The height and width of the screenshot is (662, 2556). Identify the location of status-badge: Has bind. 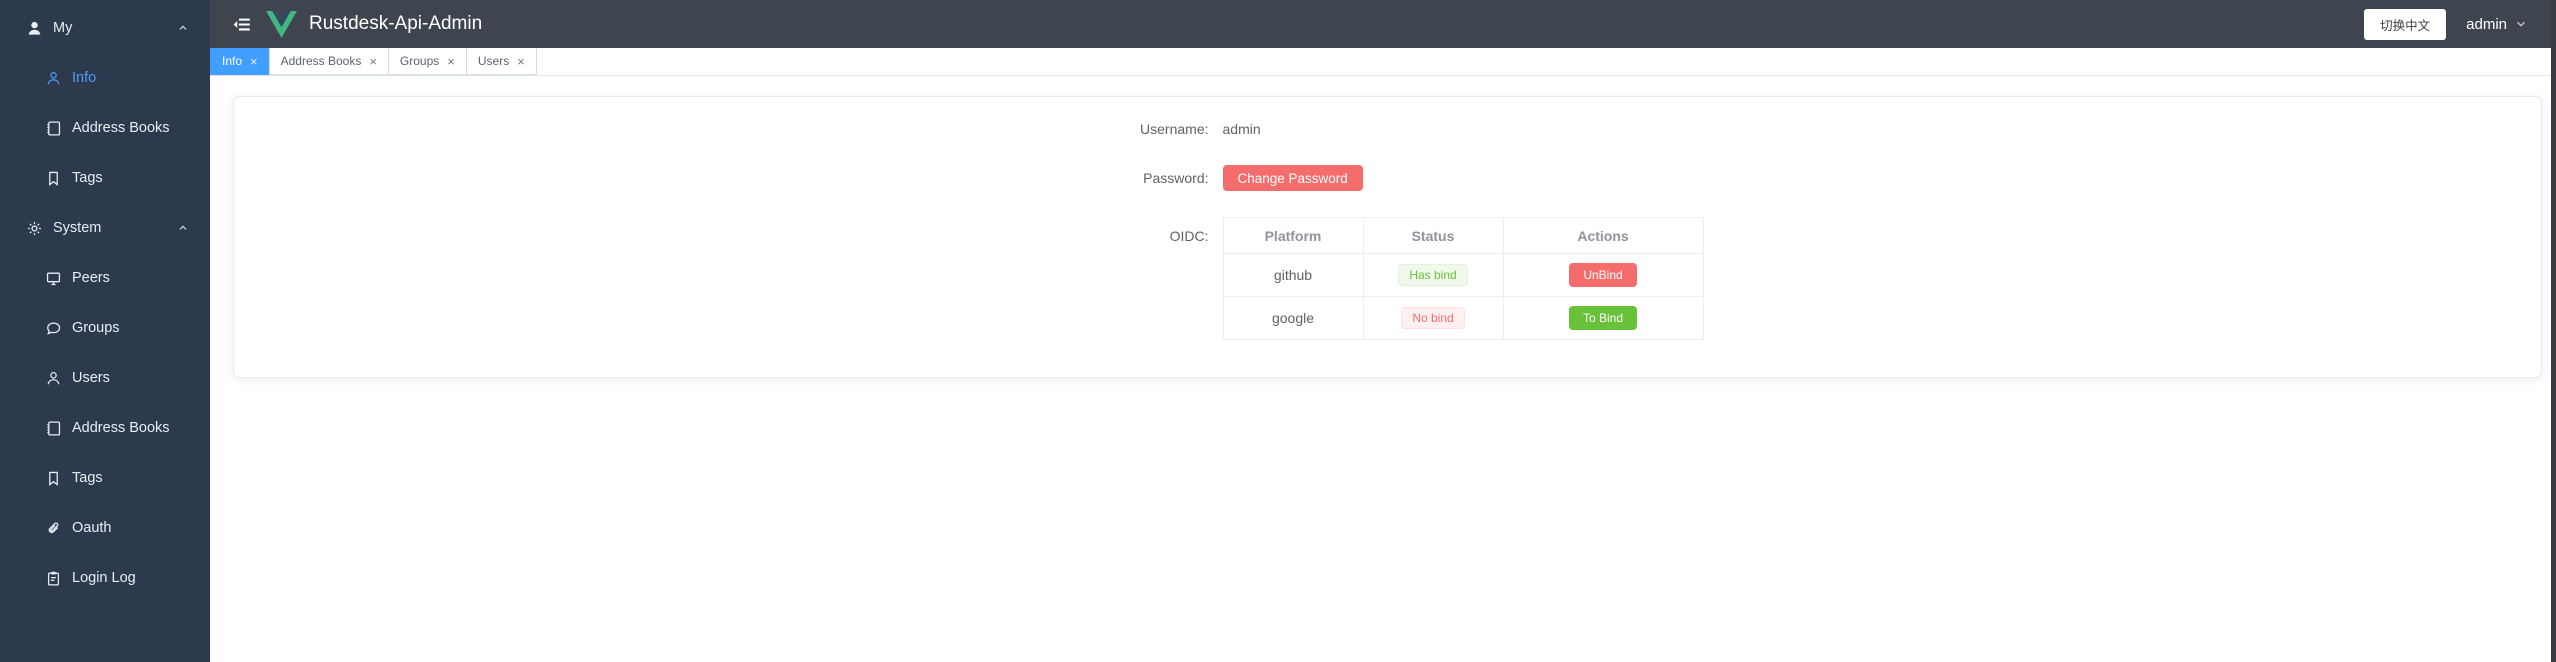
(1433, 275).